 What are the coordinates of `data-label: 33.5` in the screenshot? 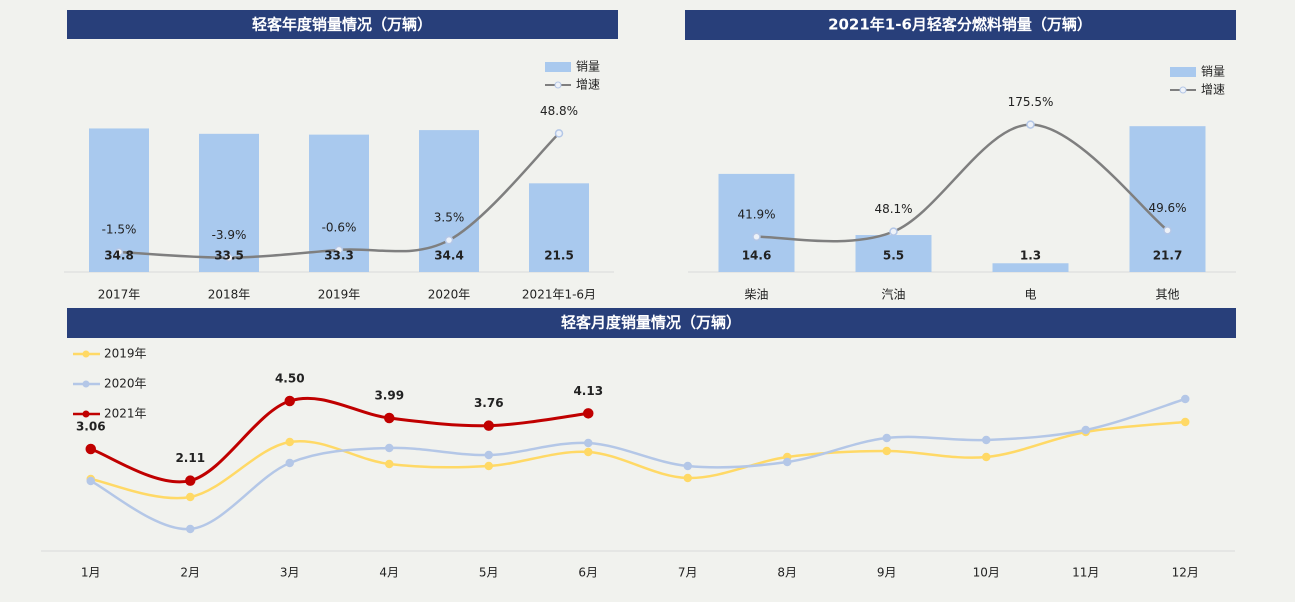 It's located at (229, 256).